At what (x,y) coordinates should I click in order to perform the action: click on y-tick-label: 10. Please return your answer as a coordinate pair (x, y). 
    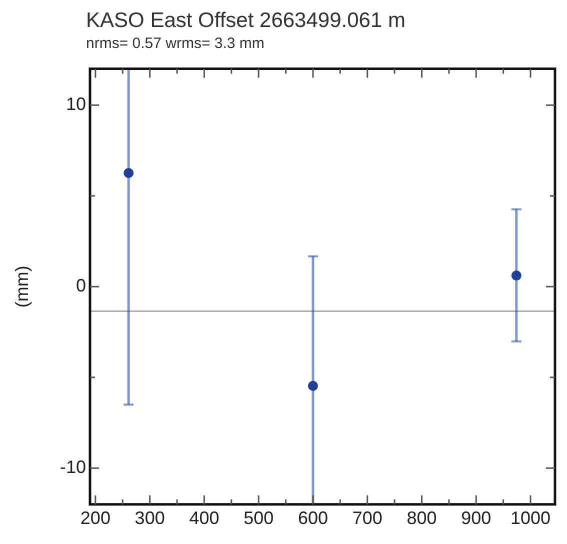
    Looking at the image, I should click on (76, 104).